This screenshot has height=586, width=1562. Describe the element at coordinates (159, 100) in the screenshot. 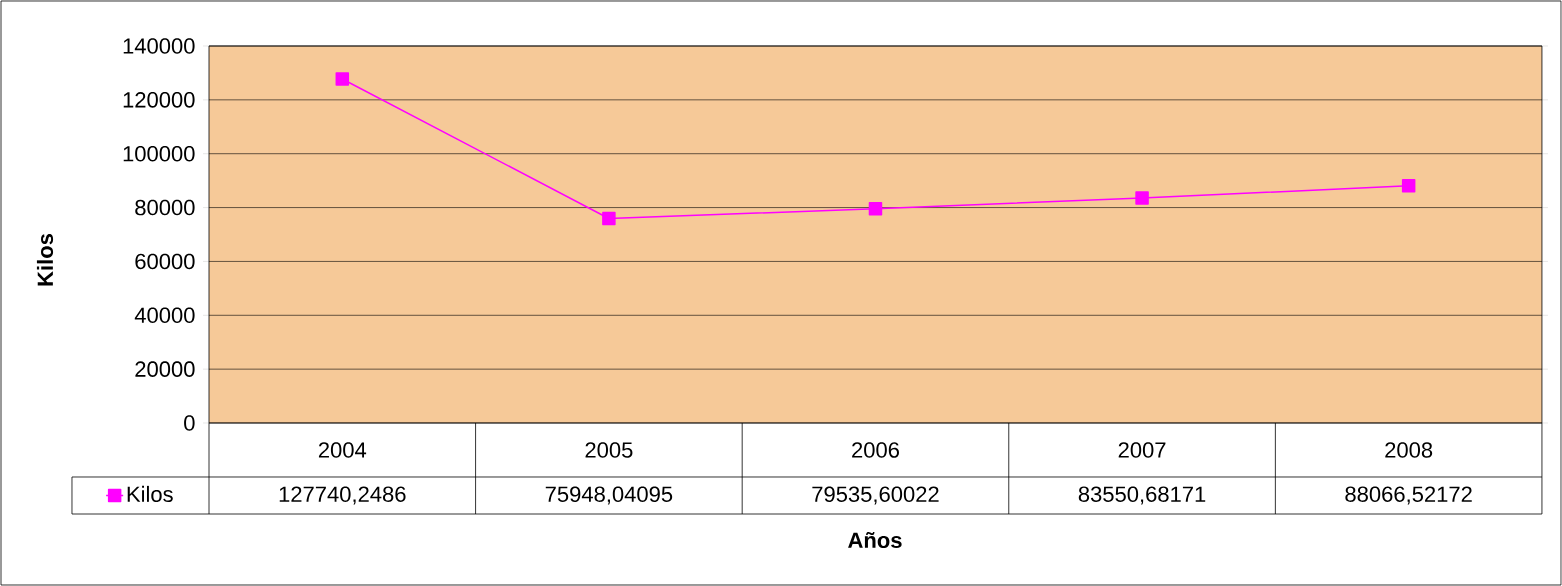

I see `y-tick-label: 120000` at that location.